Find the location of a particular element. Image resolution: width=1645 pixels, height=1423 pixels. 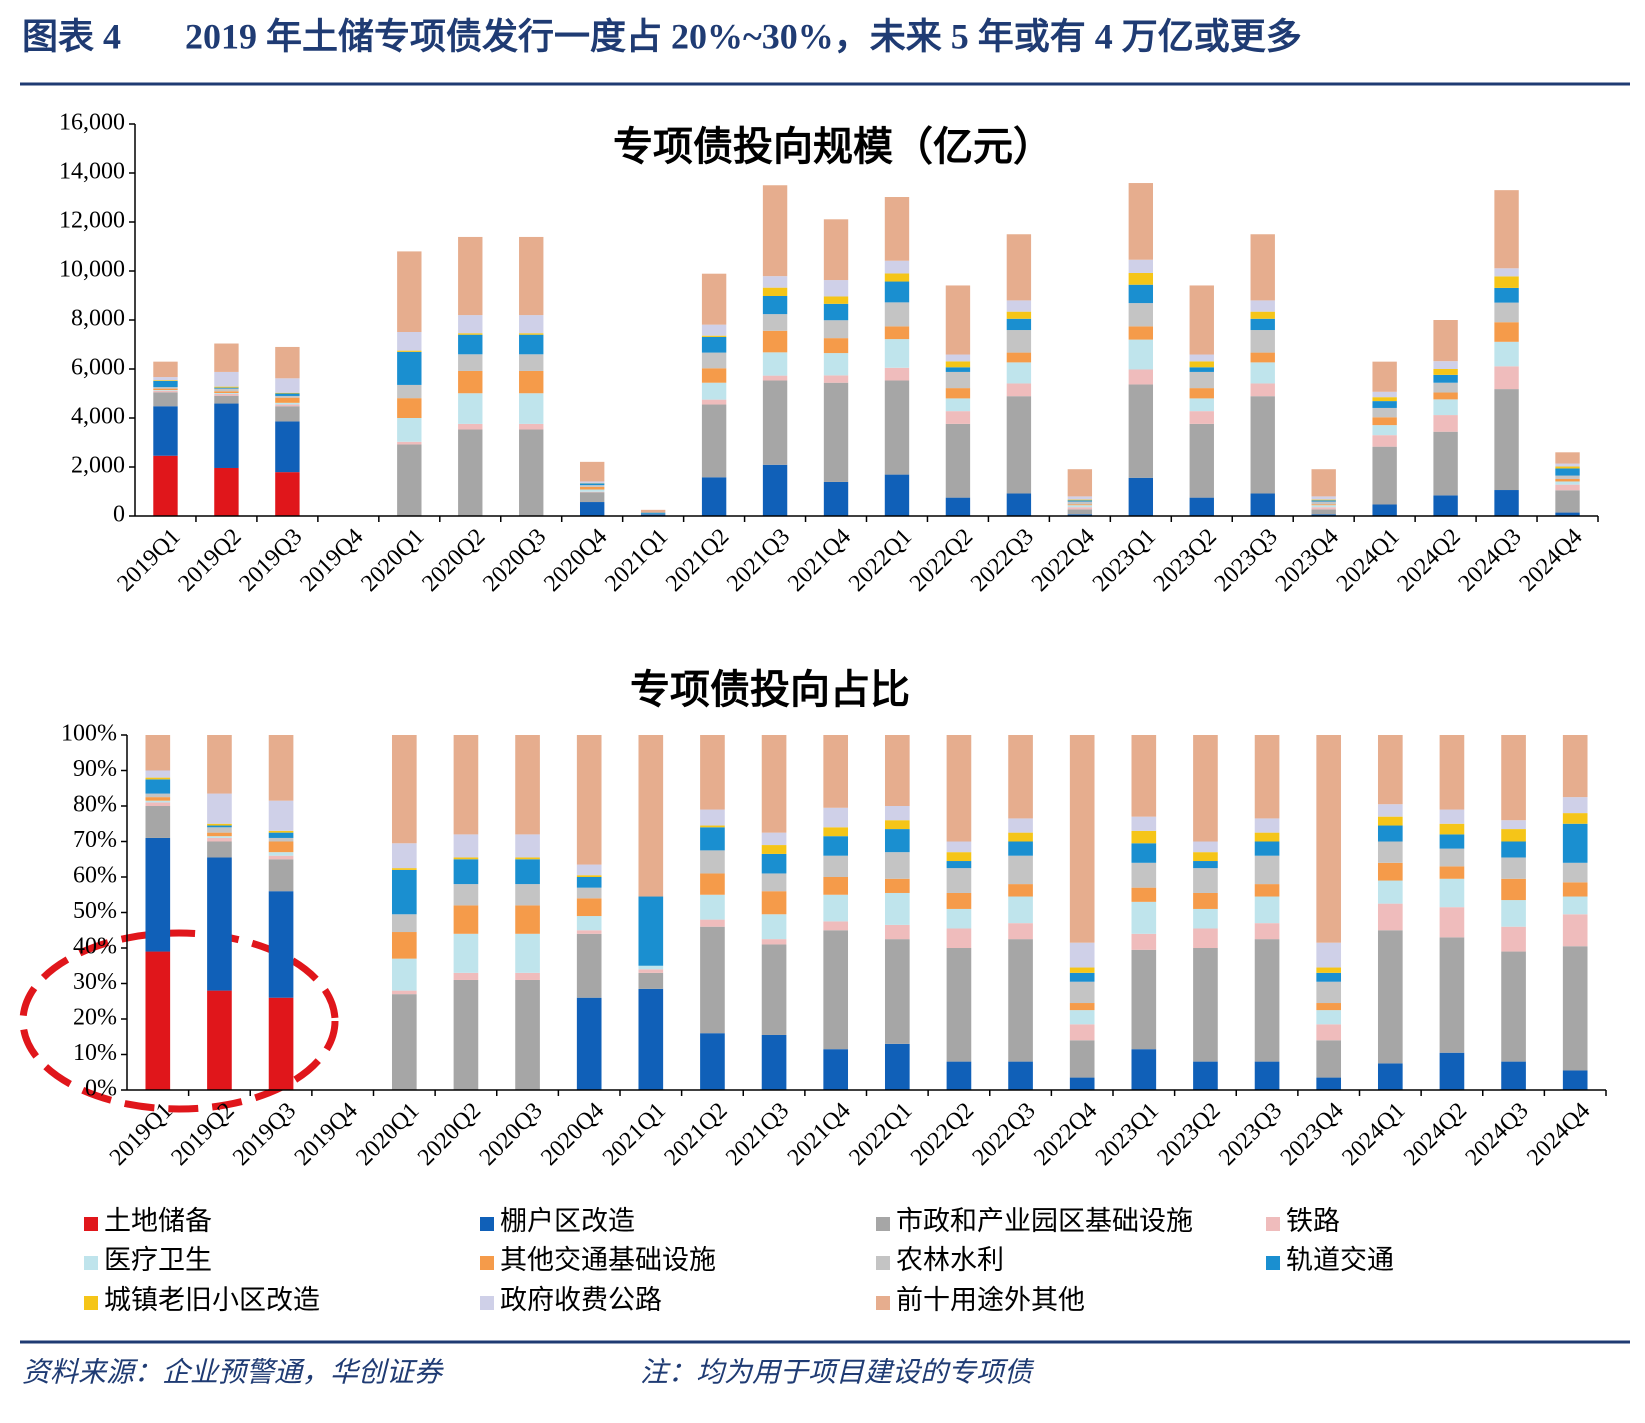

x-tick-label: 2021Q3 is located at coordinates (758, 560).